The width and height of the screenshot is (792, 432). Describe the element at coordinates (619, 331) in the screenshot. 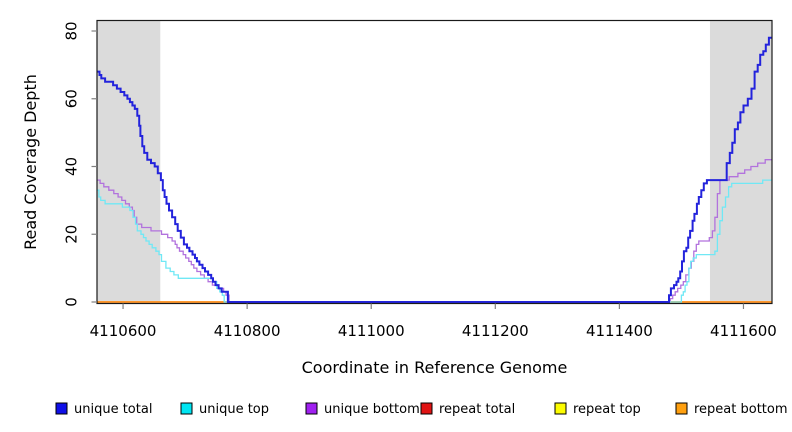

I see `x-tick-label: 4111400` at that location.